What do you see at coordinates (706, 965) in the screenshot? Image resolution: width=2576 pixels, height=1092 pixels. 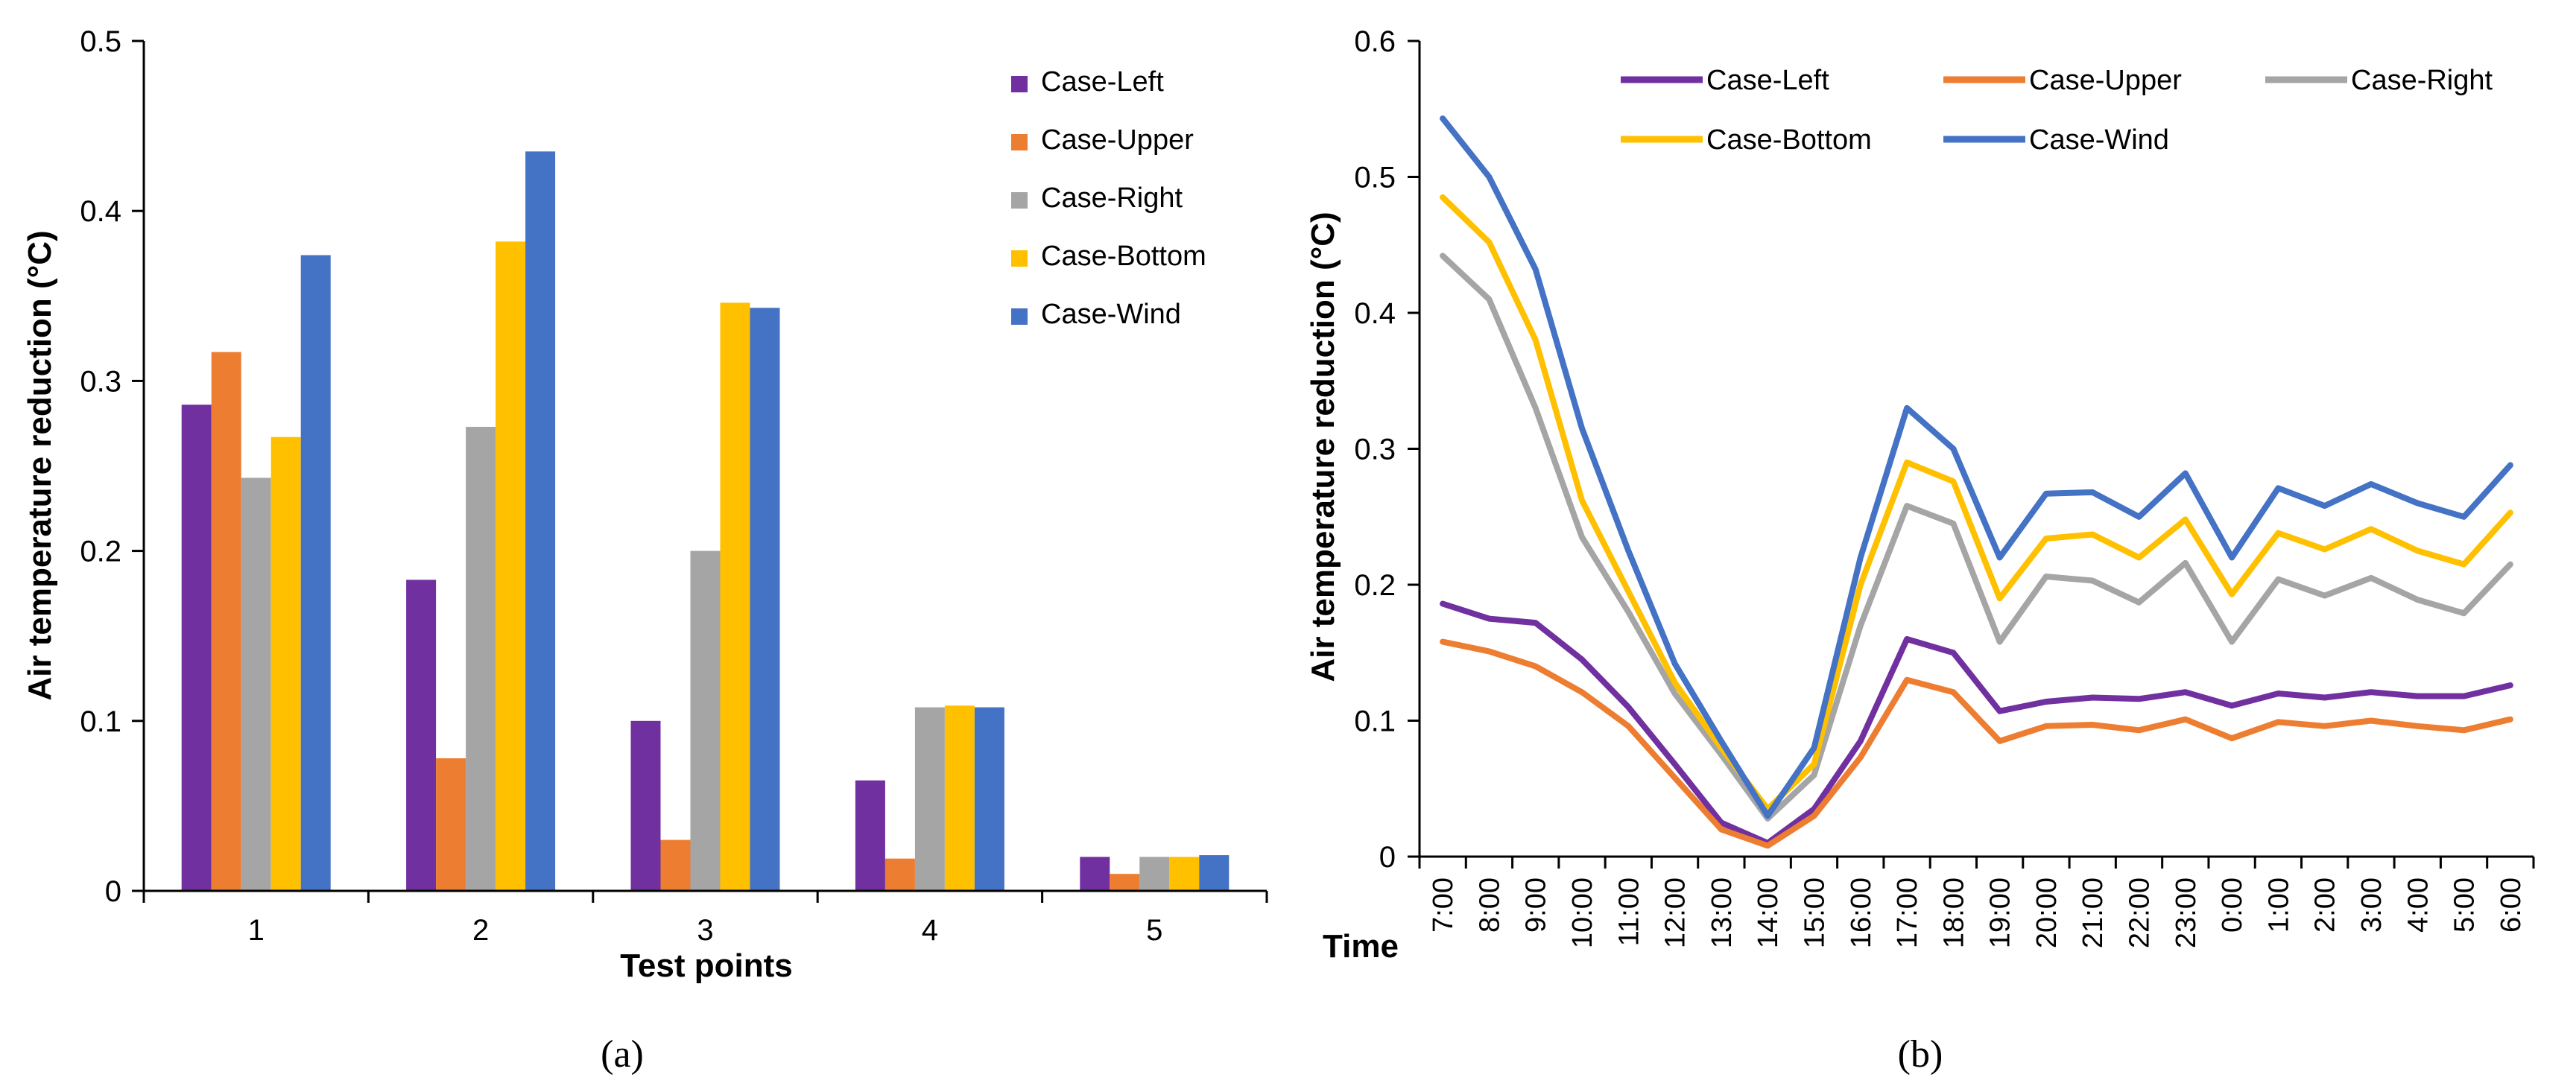 I see `panel-a-x-axis-label: Test points` at bounding box center [706, 965].